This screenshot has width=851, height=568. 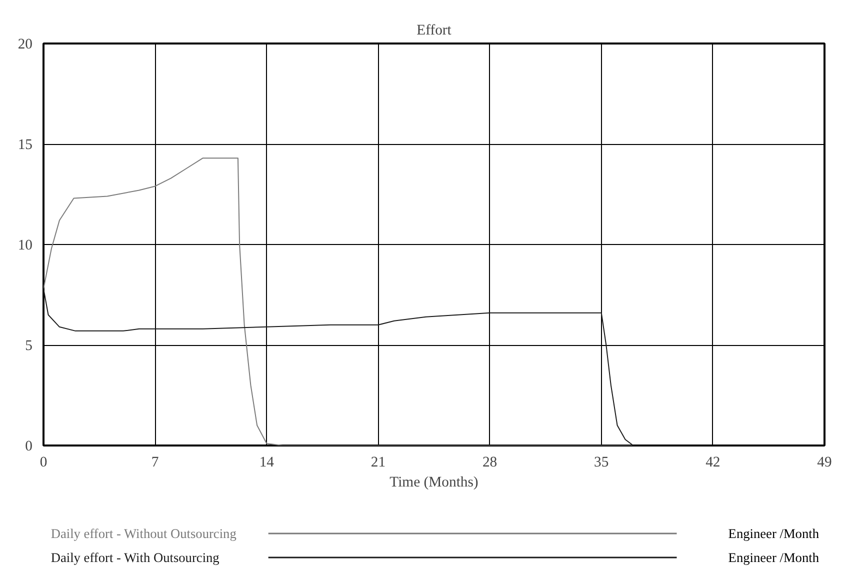 What do you see at coordinates (25, 145) in the screenshot?
I see `y-tick-label: 15` at bounding box center [25, 145].